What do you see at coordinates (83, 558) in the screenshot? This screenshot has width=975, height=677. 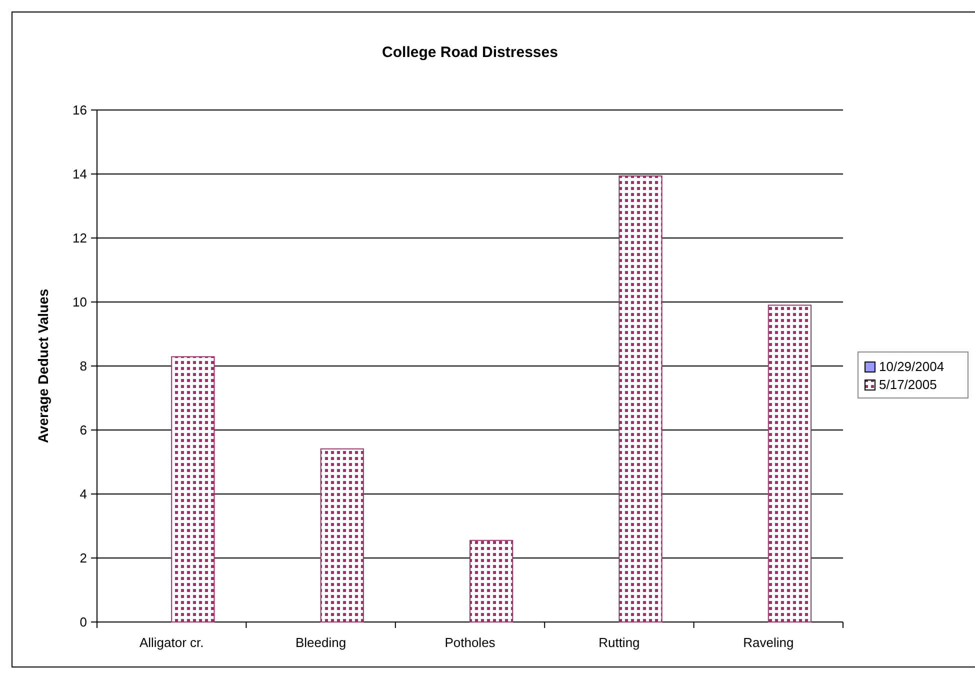 I see `y-tick-label: 2` at bounding box center [83, 558].